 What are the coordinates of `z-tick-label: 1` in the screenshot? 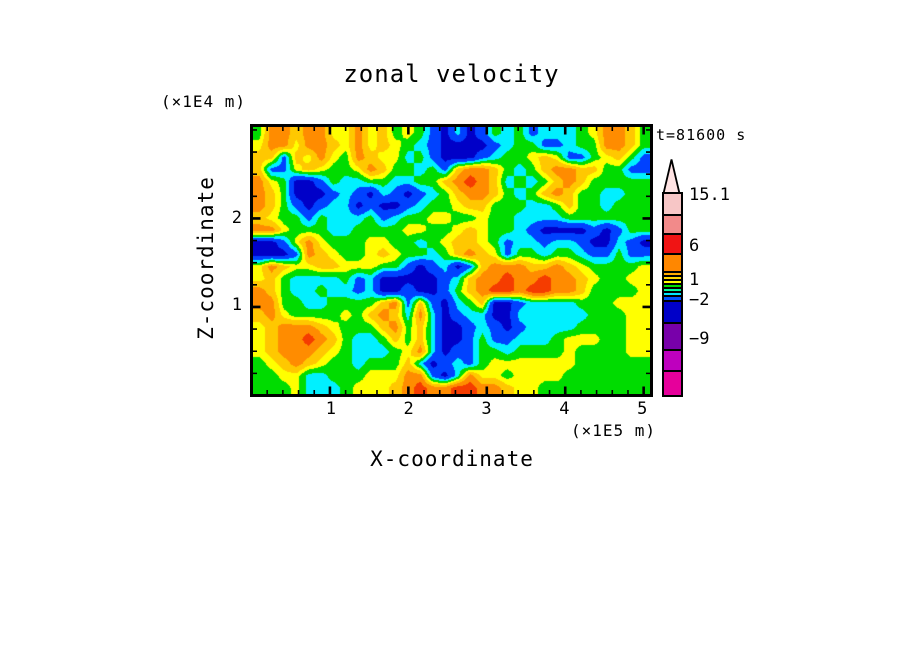 It's located at (236, 305).